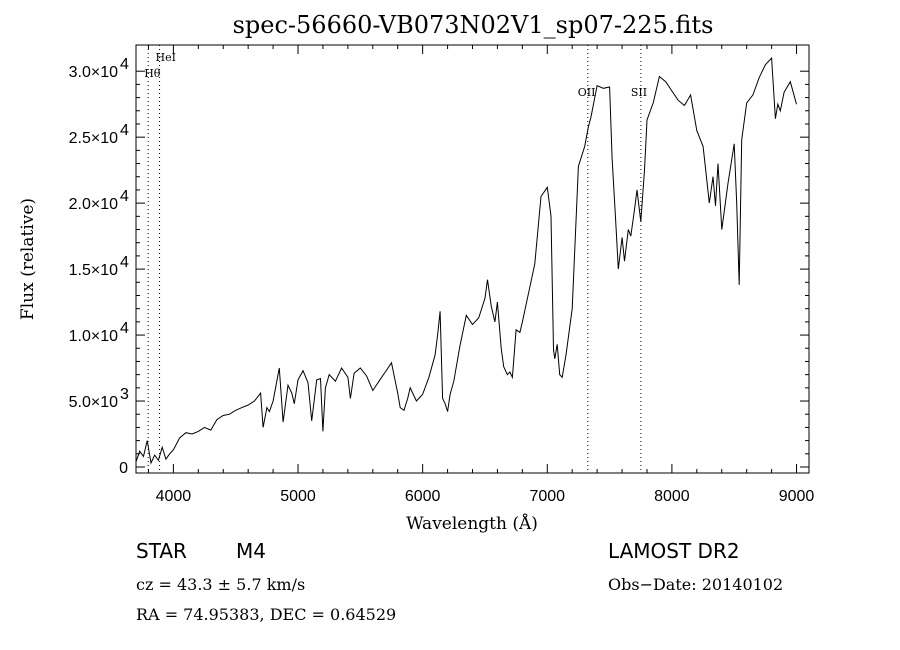 The width and height of the screenshot is (900, 650). I want to click on object-subclass: M4, so click(251, 551).